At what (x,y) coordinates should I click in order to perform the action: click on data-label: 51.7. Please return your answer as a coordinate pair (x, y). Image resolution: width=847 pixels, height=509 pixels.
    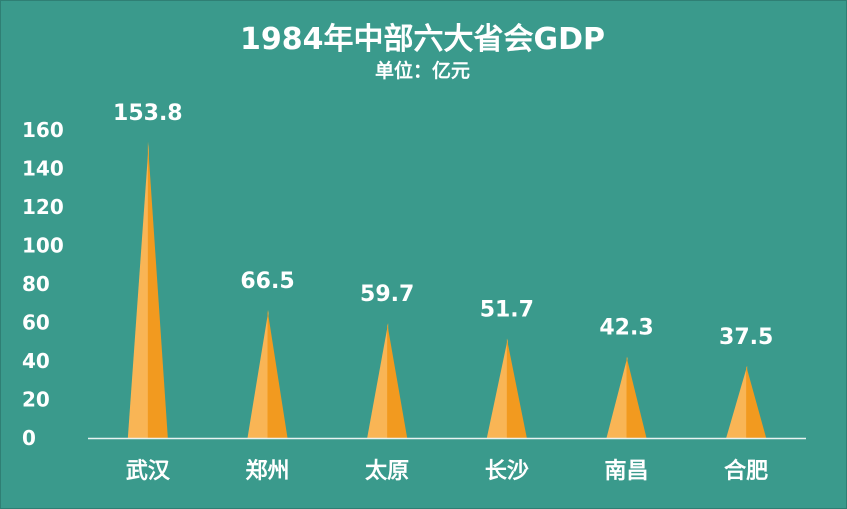
    Looking at the image, I should click on (507, 309).